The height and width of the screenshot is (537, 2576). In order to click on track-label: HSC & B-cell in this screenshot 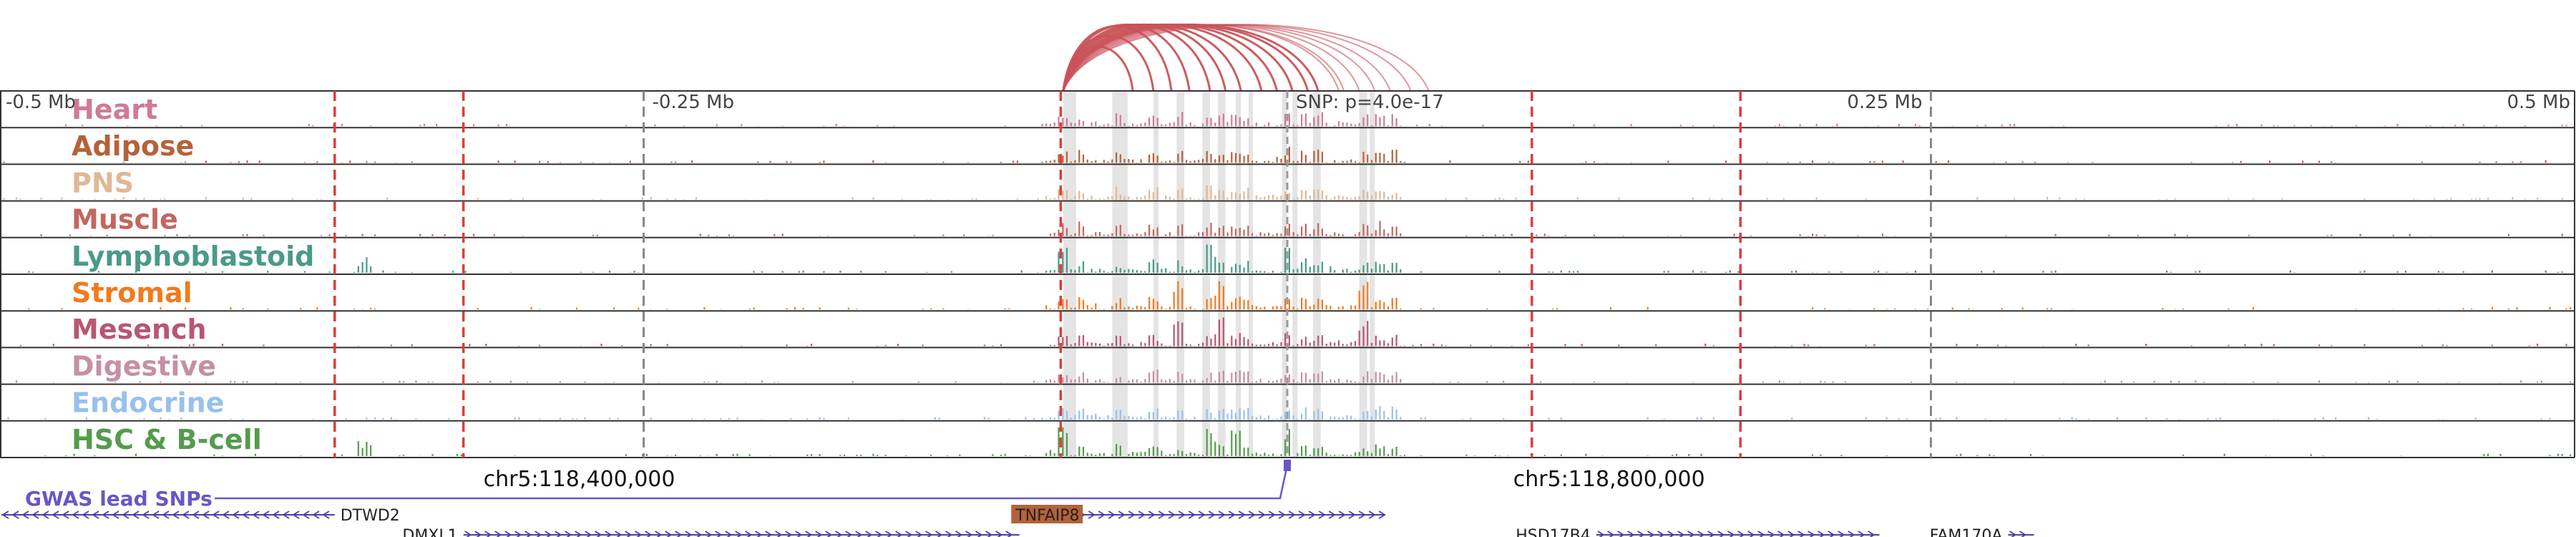, I will do `click(167, 439)`.